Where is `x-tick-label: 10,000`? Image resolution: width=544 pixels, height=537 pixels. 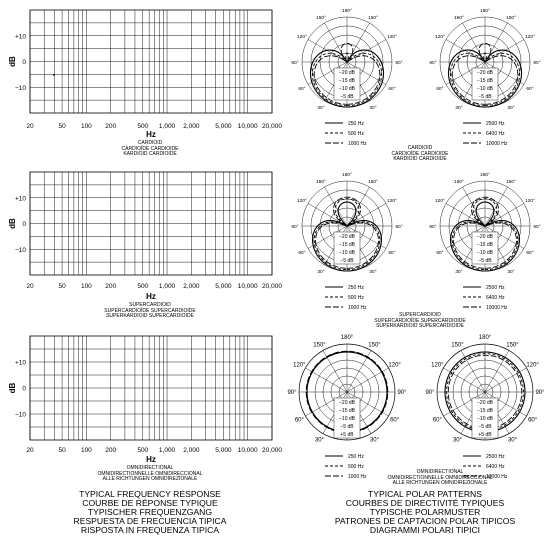 x-tick-label: 10,000 is located at coordinates (248, 126).